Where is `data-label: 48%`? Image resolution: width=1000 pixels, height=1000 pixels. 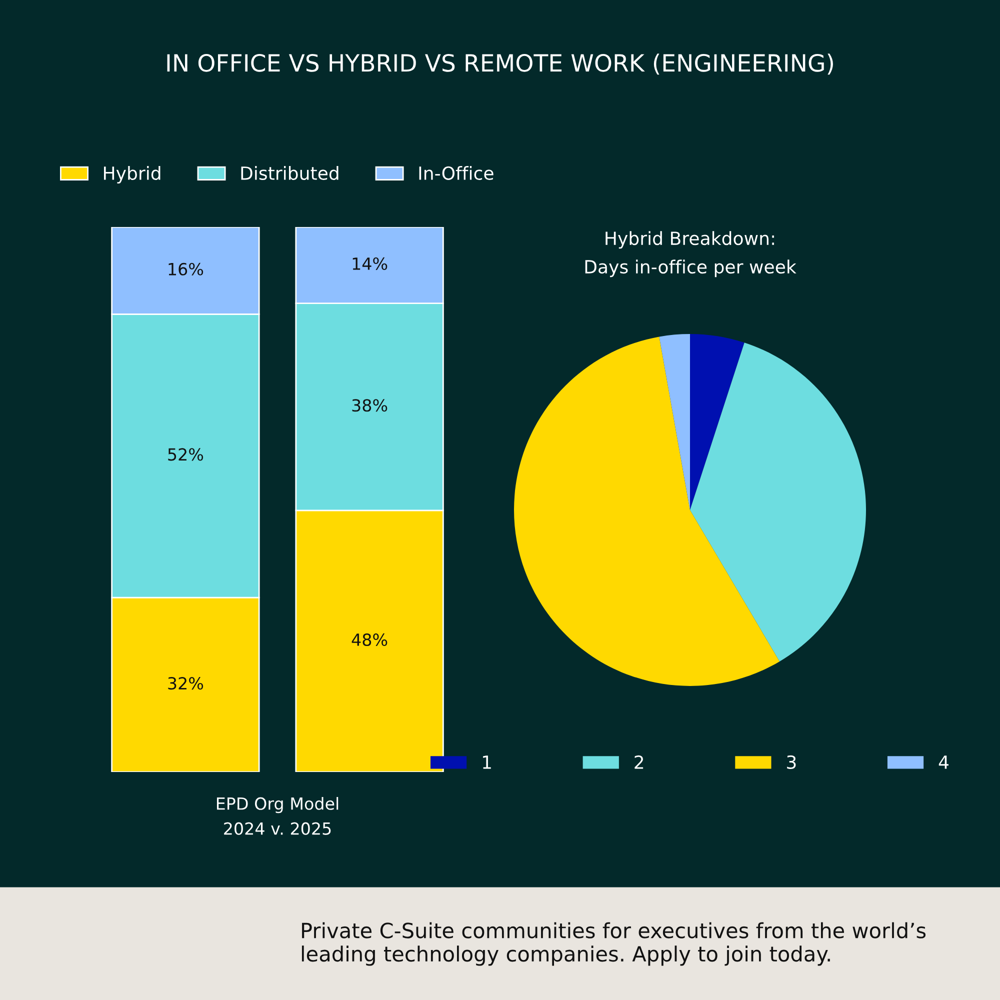
data-label: 48% is located at coordinates (370, 639).